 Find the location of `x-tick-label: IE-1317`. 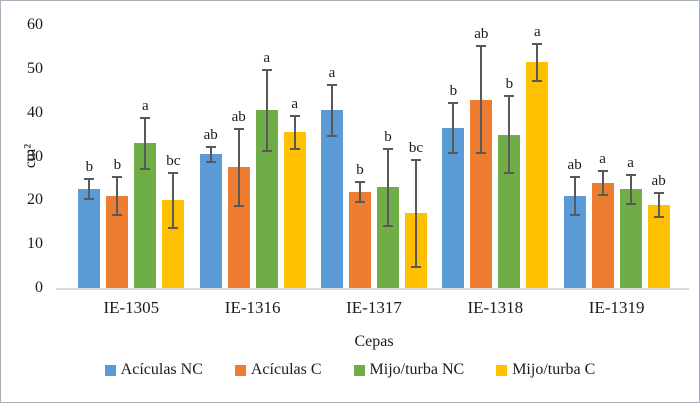

x-tick-label: IE-1317 is located at coordinates (374, 307).